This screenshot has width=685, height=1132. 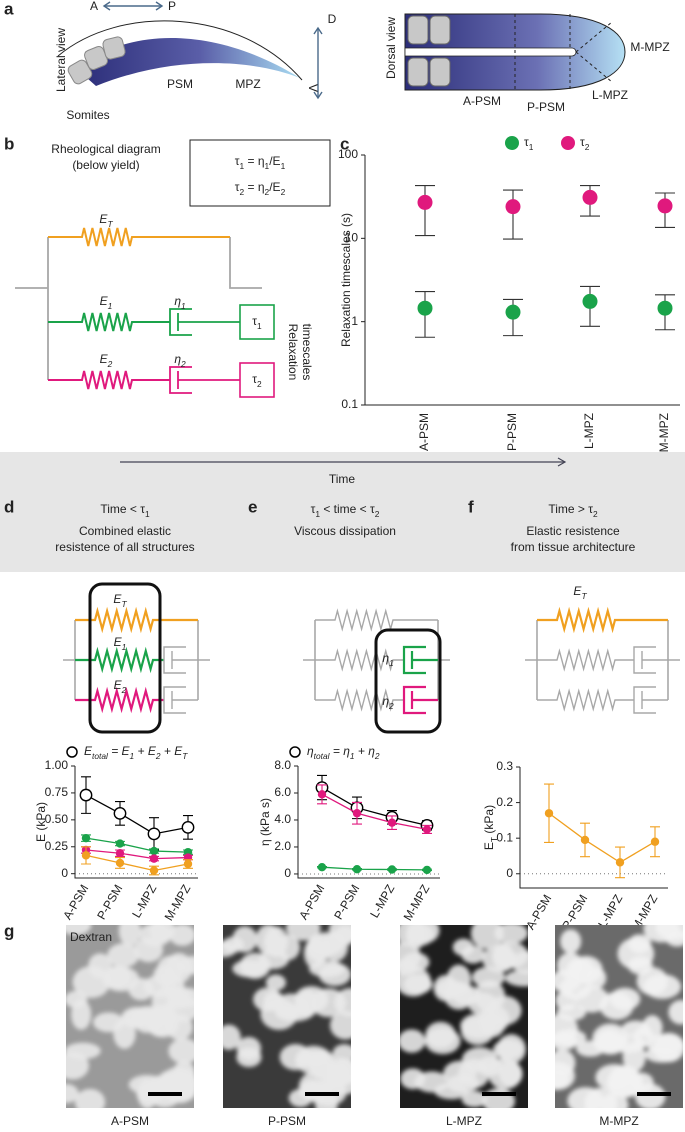 What do you see at coordinates (75, 902) in the screenshot?
I see `x-tick-label: A-PSM` at bounding box center [75, 902].